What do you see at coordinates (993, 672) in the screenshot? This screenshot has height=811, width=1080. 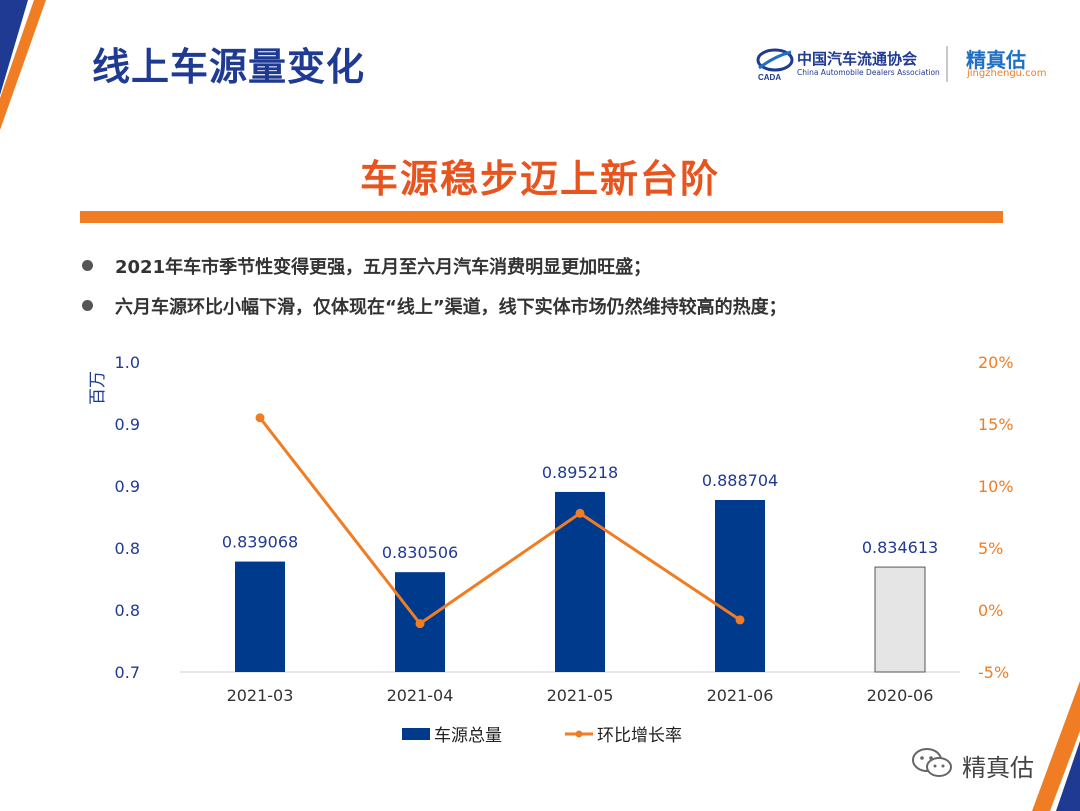 I see `right-tick-label: -5%` at bounding box center [993, 672].